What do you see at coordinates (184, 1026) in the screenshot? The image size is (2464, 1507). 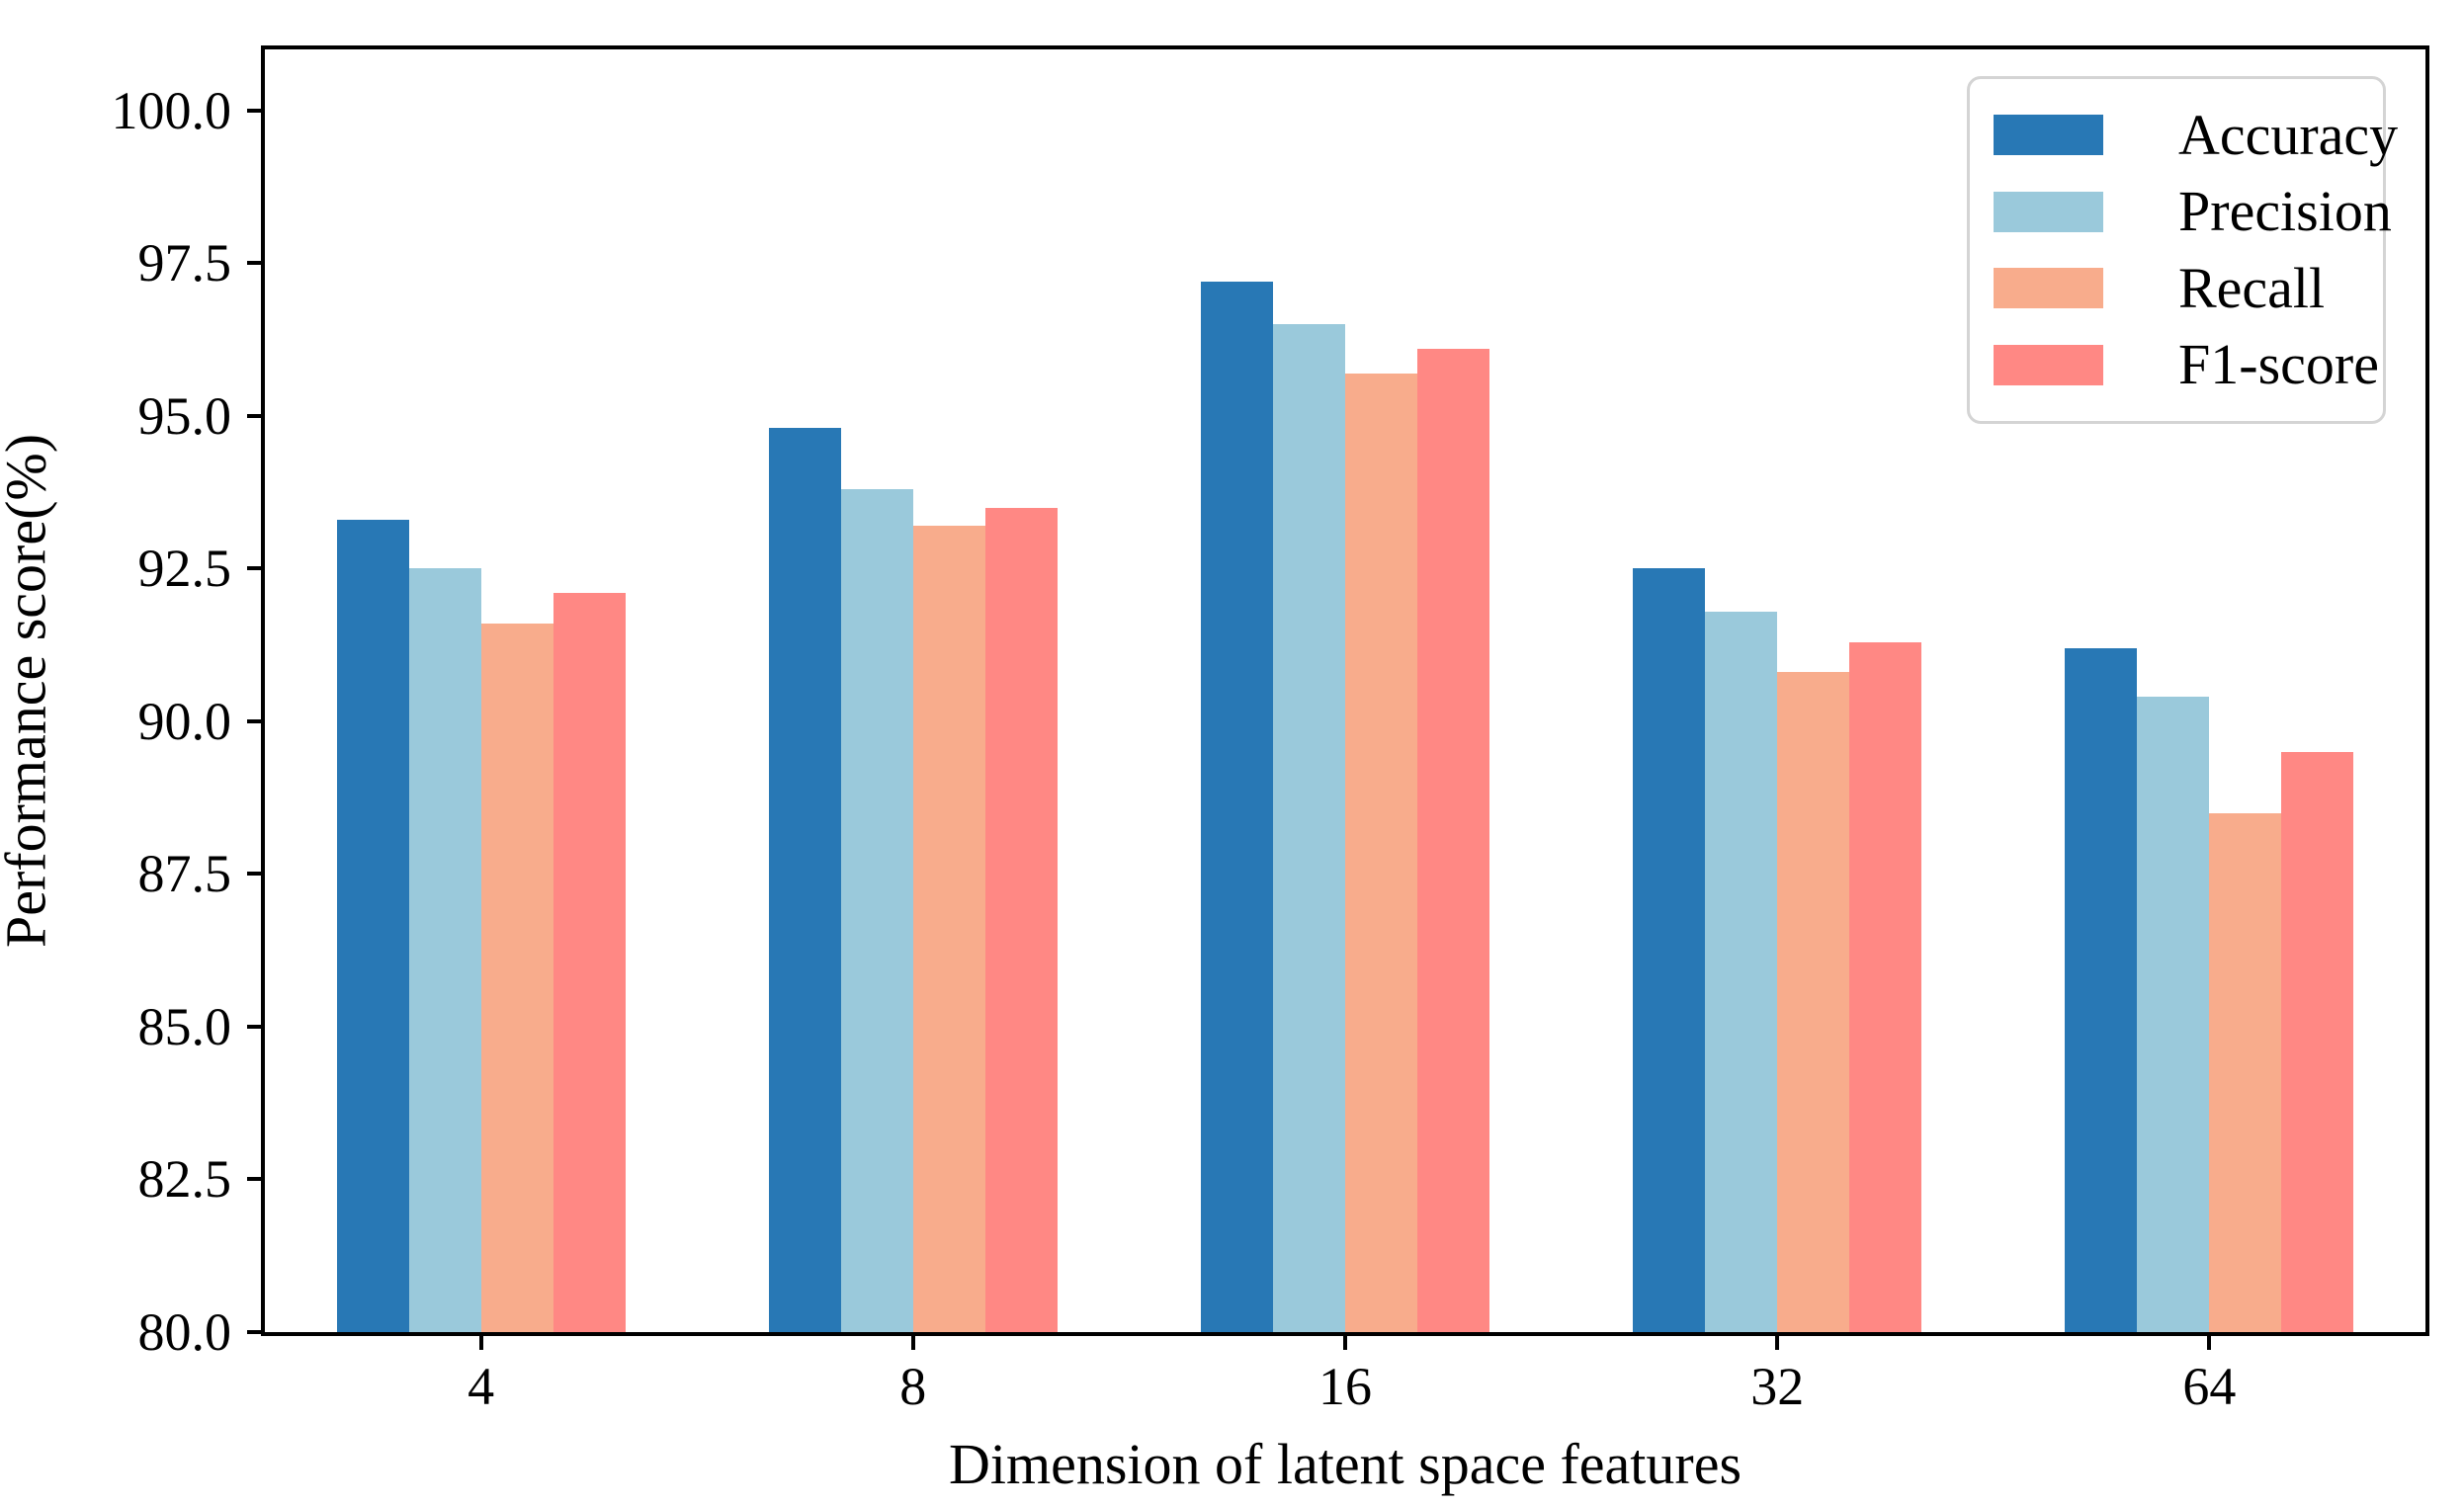 I see `y-tick-label-85.0: 85.0` at bounding box center [184, 1026].